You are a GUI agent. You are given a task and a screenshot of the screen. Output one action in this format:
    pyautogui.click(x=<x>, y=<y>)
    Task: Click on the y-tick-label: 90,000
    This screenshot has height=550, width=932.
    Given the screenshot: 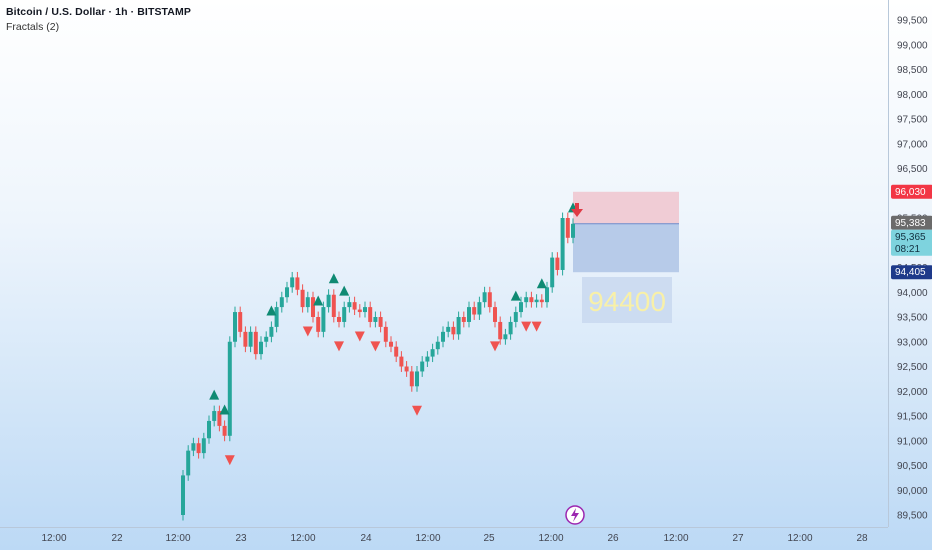 What is the action you would take?
    pyautogui.click(x=912, y=491)
    